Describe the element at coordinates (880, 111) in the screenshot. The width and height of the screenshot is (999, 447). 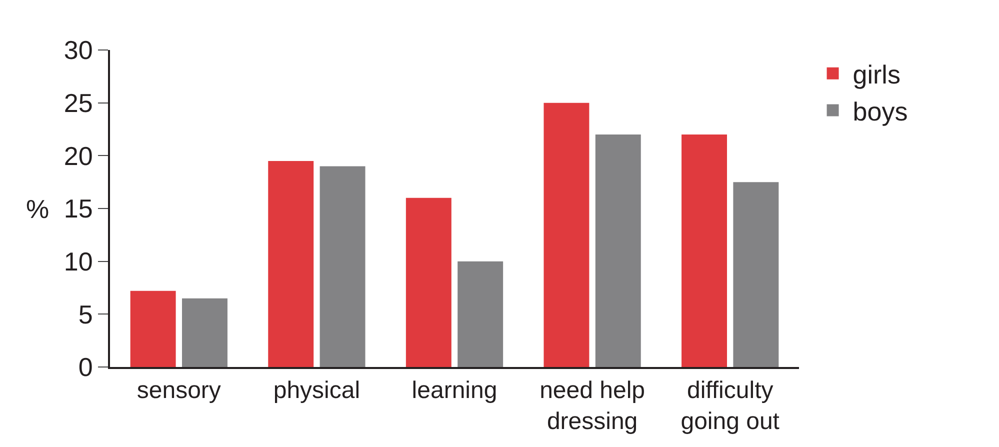
I see `legend-label: boys` at that location.